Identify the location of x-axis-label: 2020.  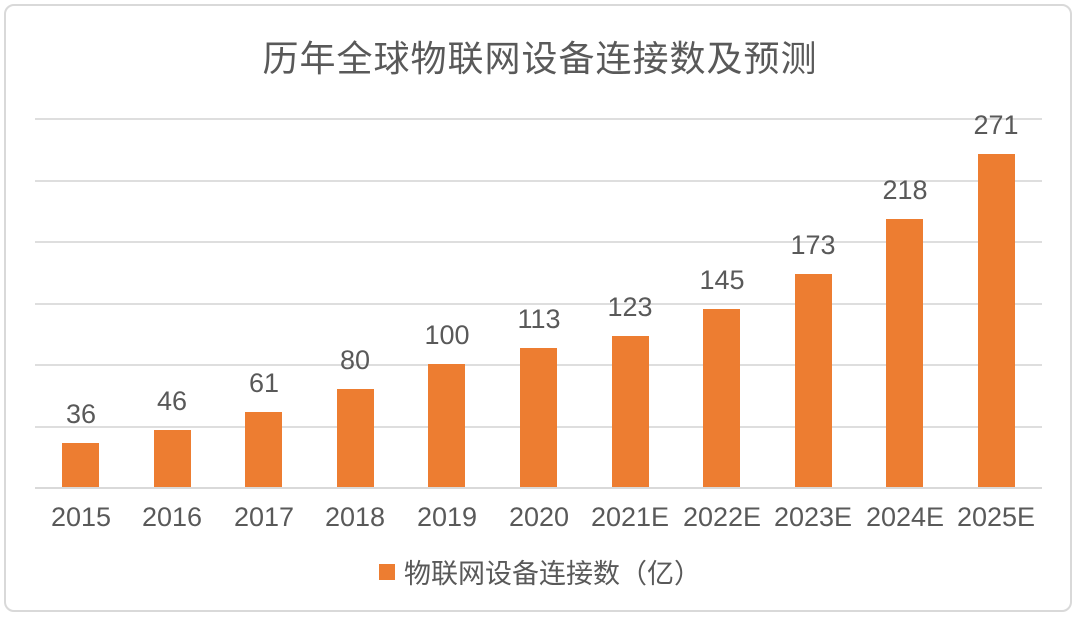
(539, 517).